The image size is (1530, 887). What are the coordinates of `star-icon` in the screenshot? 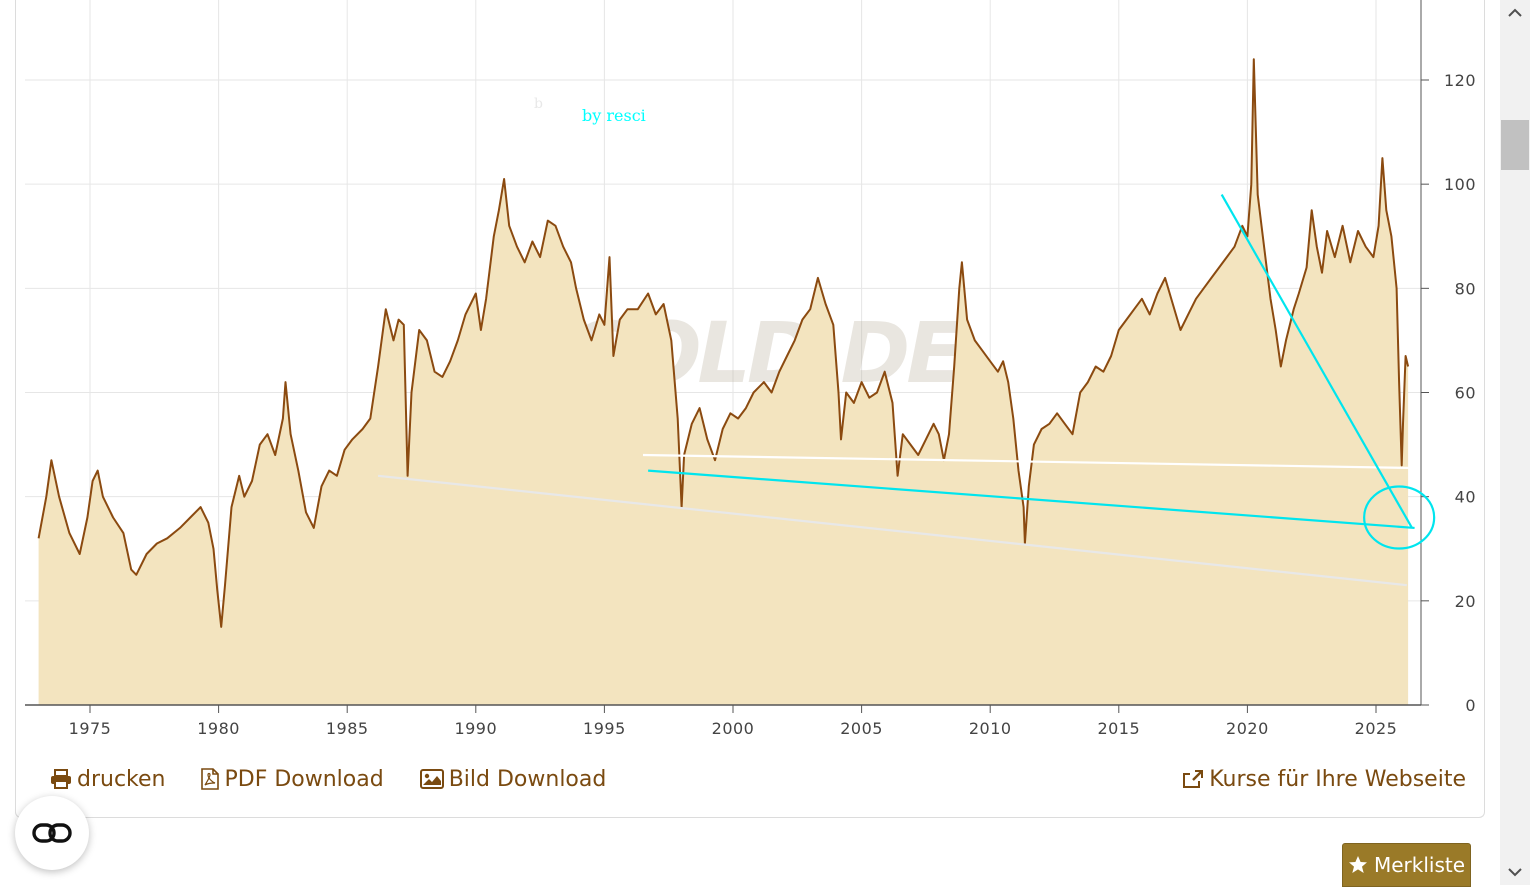 It's located at (1357, 864).